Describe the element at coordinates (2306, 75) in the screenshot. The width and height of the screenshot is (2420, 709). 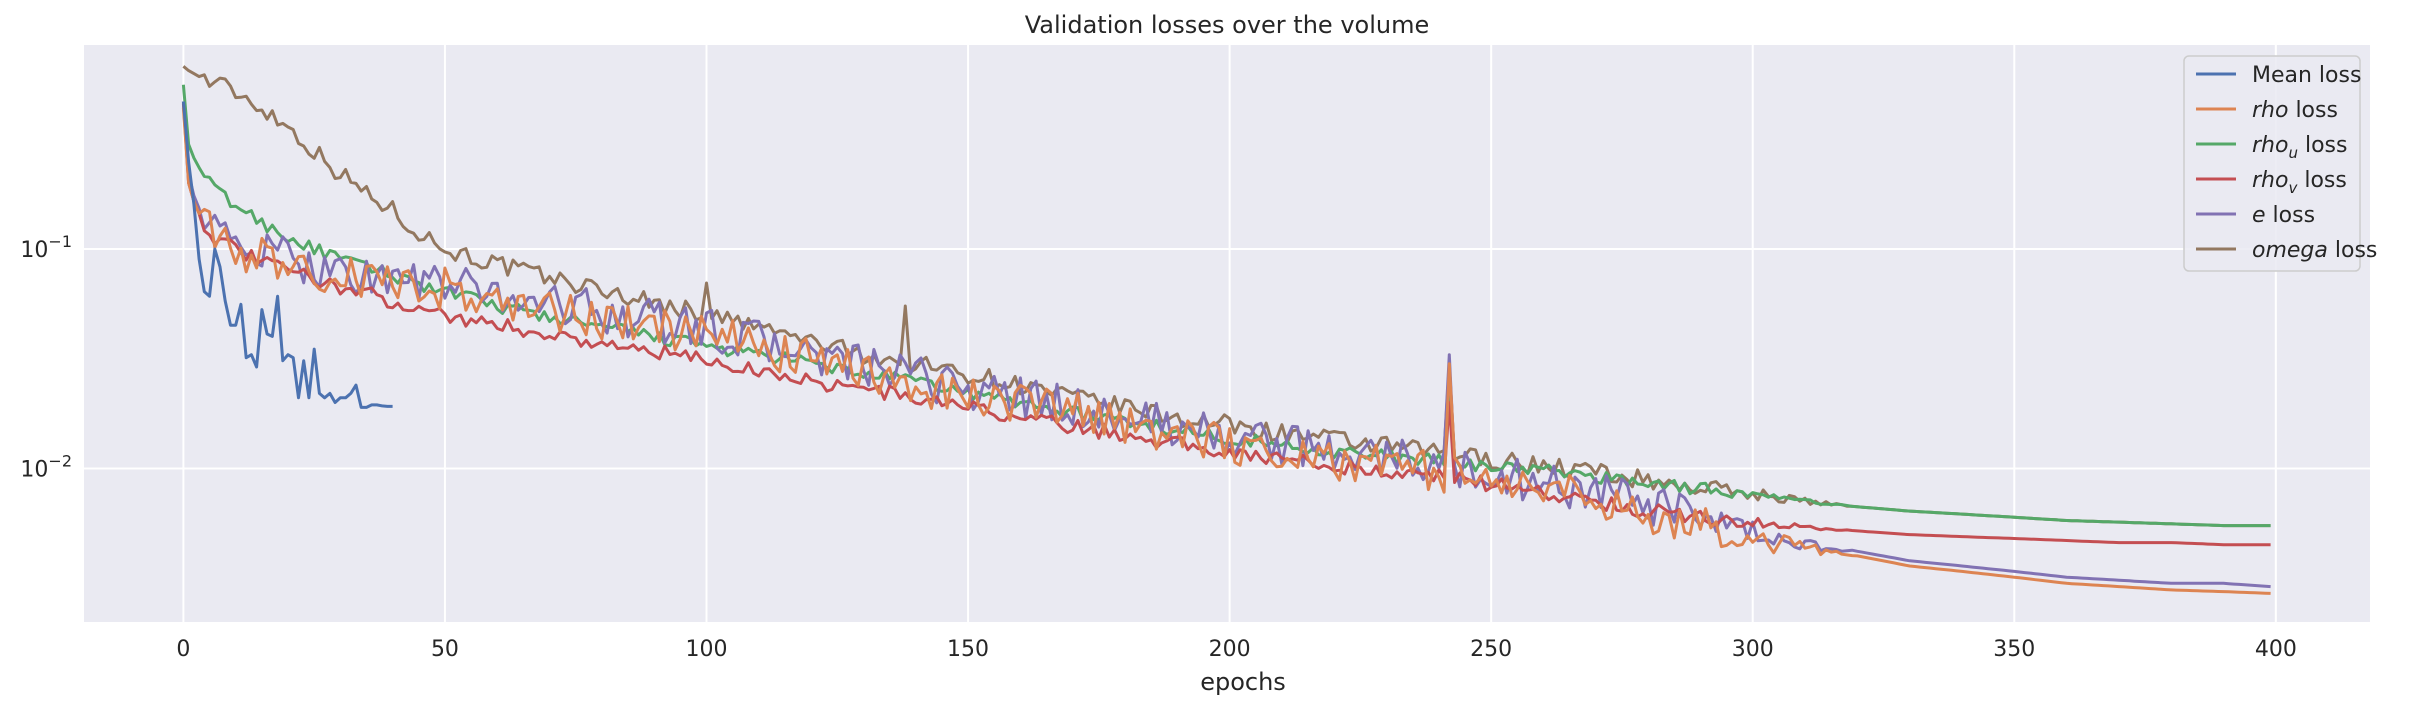
I see `legend-label: Mean loss` at that location.